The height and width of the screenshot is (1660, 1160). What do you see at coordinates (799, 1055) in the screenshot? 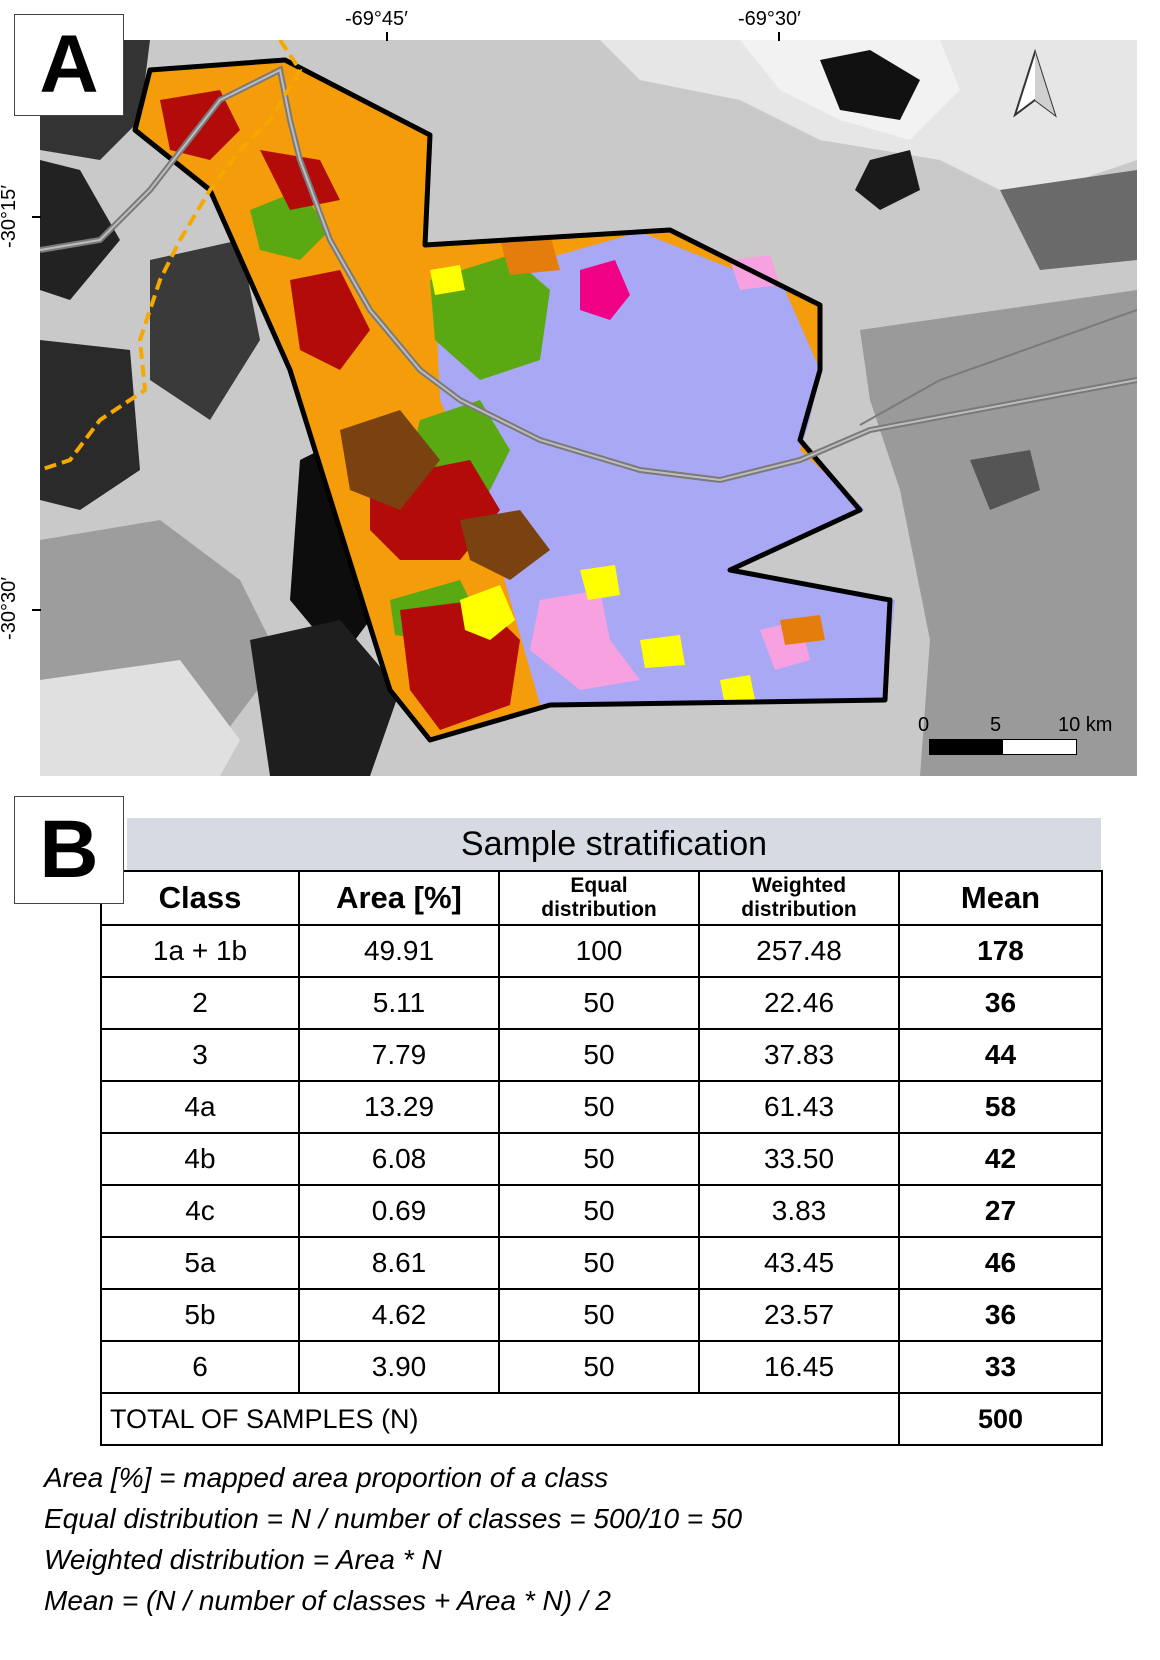
I see `cell-weighted: 37.83` at bounding box center [799, 1055].